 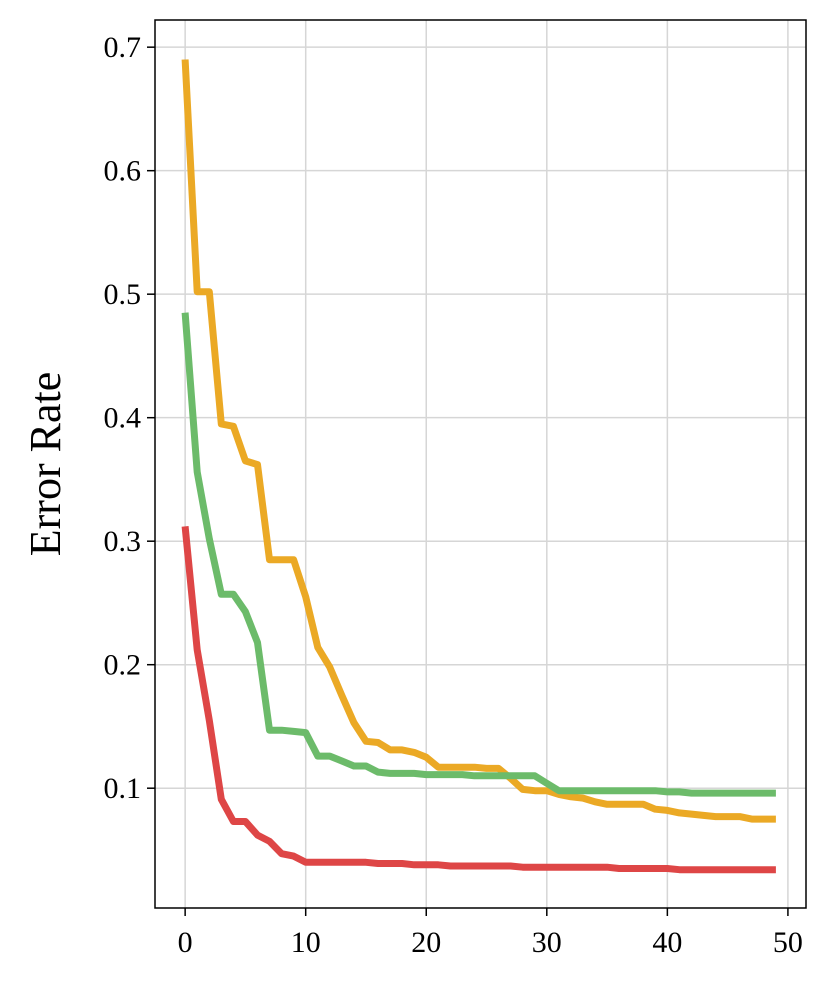 I want to click on y-tick-label: 0.2, so click(x=123, y=665).